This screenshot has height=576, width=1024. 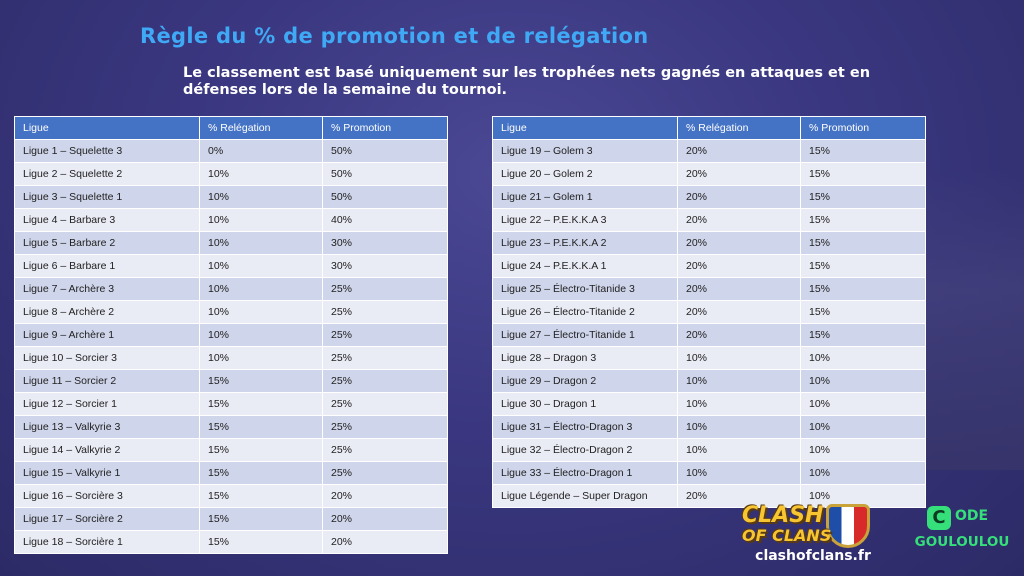 What do you see at coordinates (107, 519) in the screenshot?
I see `cell-ligue: Ligue 17 – Sorcière 2` at bounding box center [107, 519].